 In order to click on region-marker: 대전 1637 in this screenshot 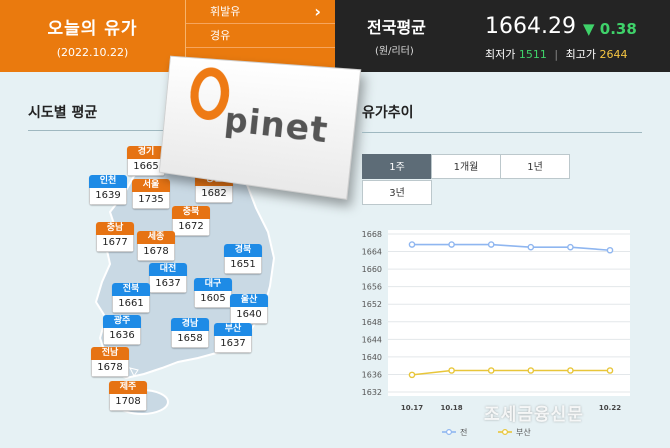, I will do `click(168, 278)`.